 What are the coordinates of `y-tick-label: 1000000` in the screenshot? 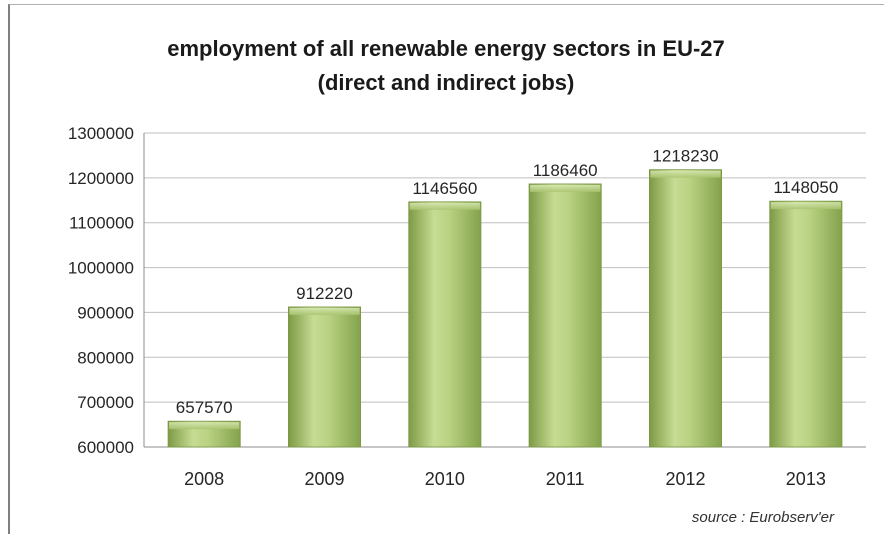 It's located at (101, 268).